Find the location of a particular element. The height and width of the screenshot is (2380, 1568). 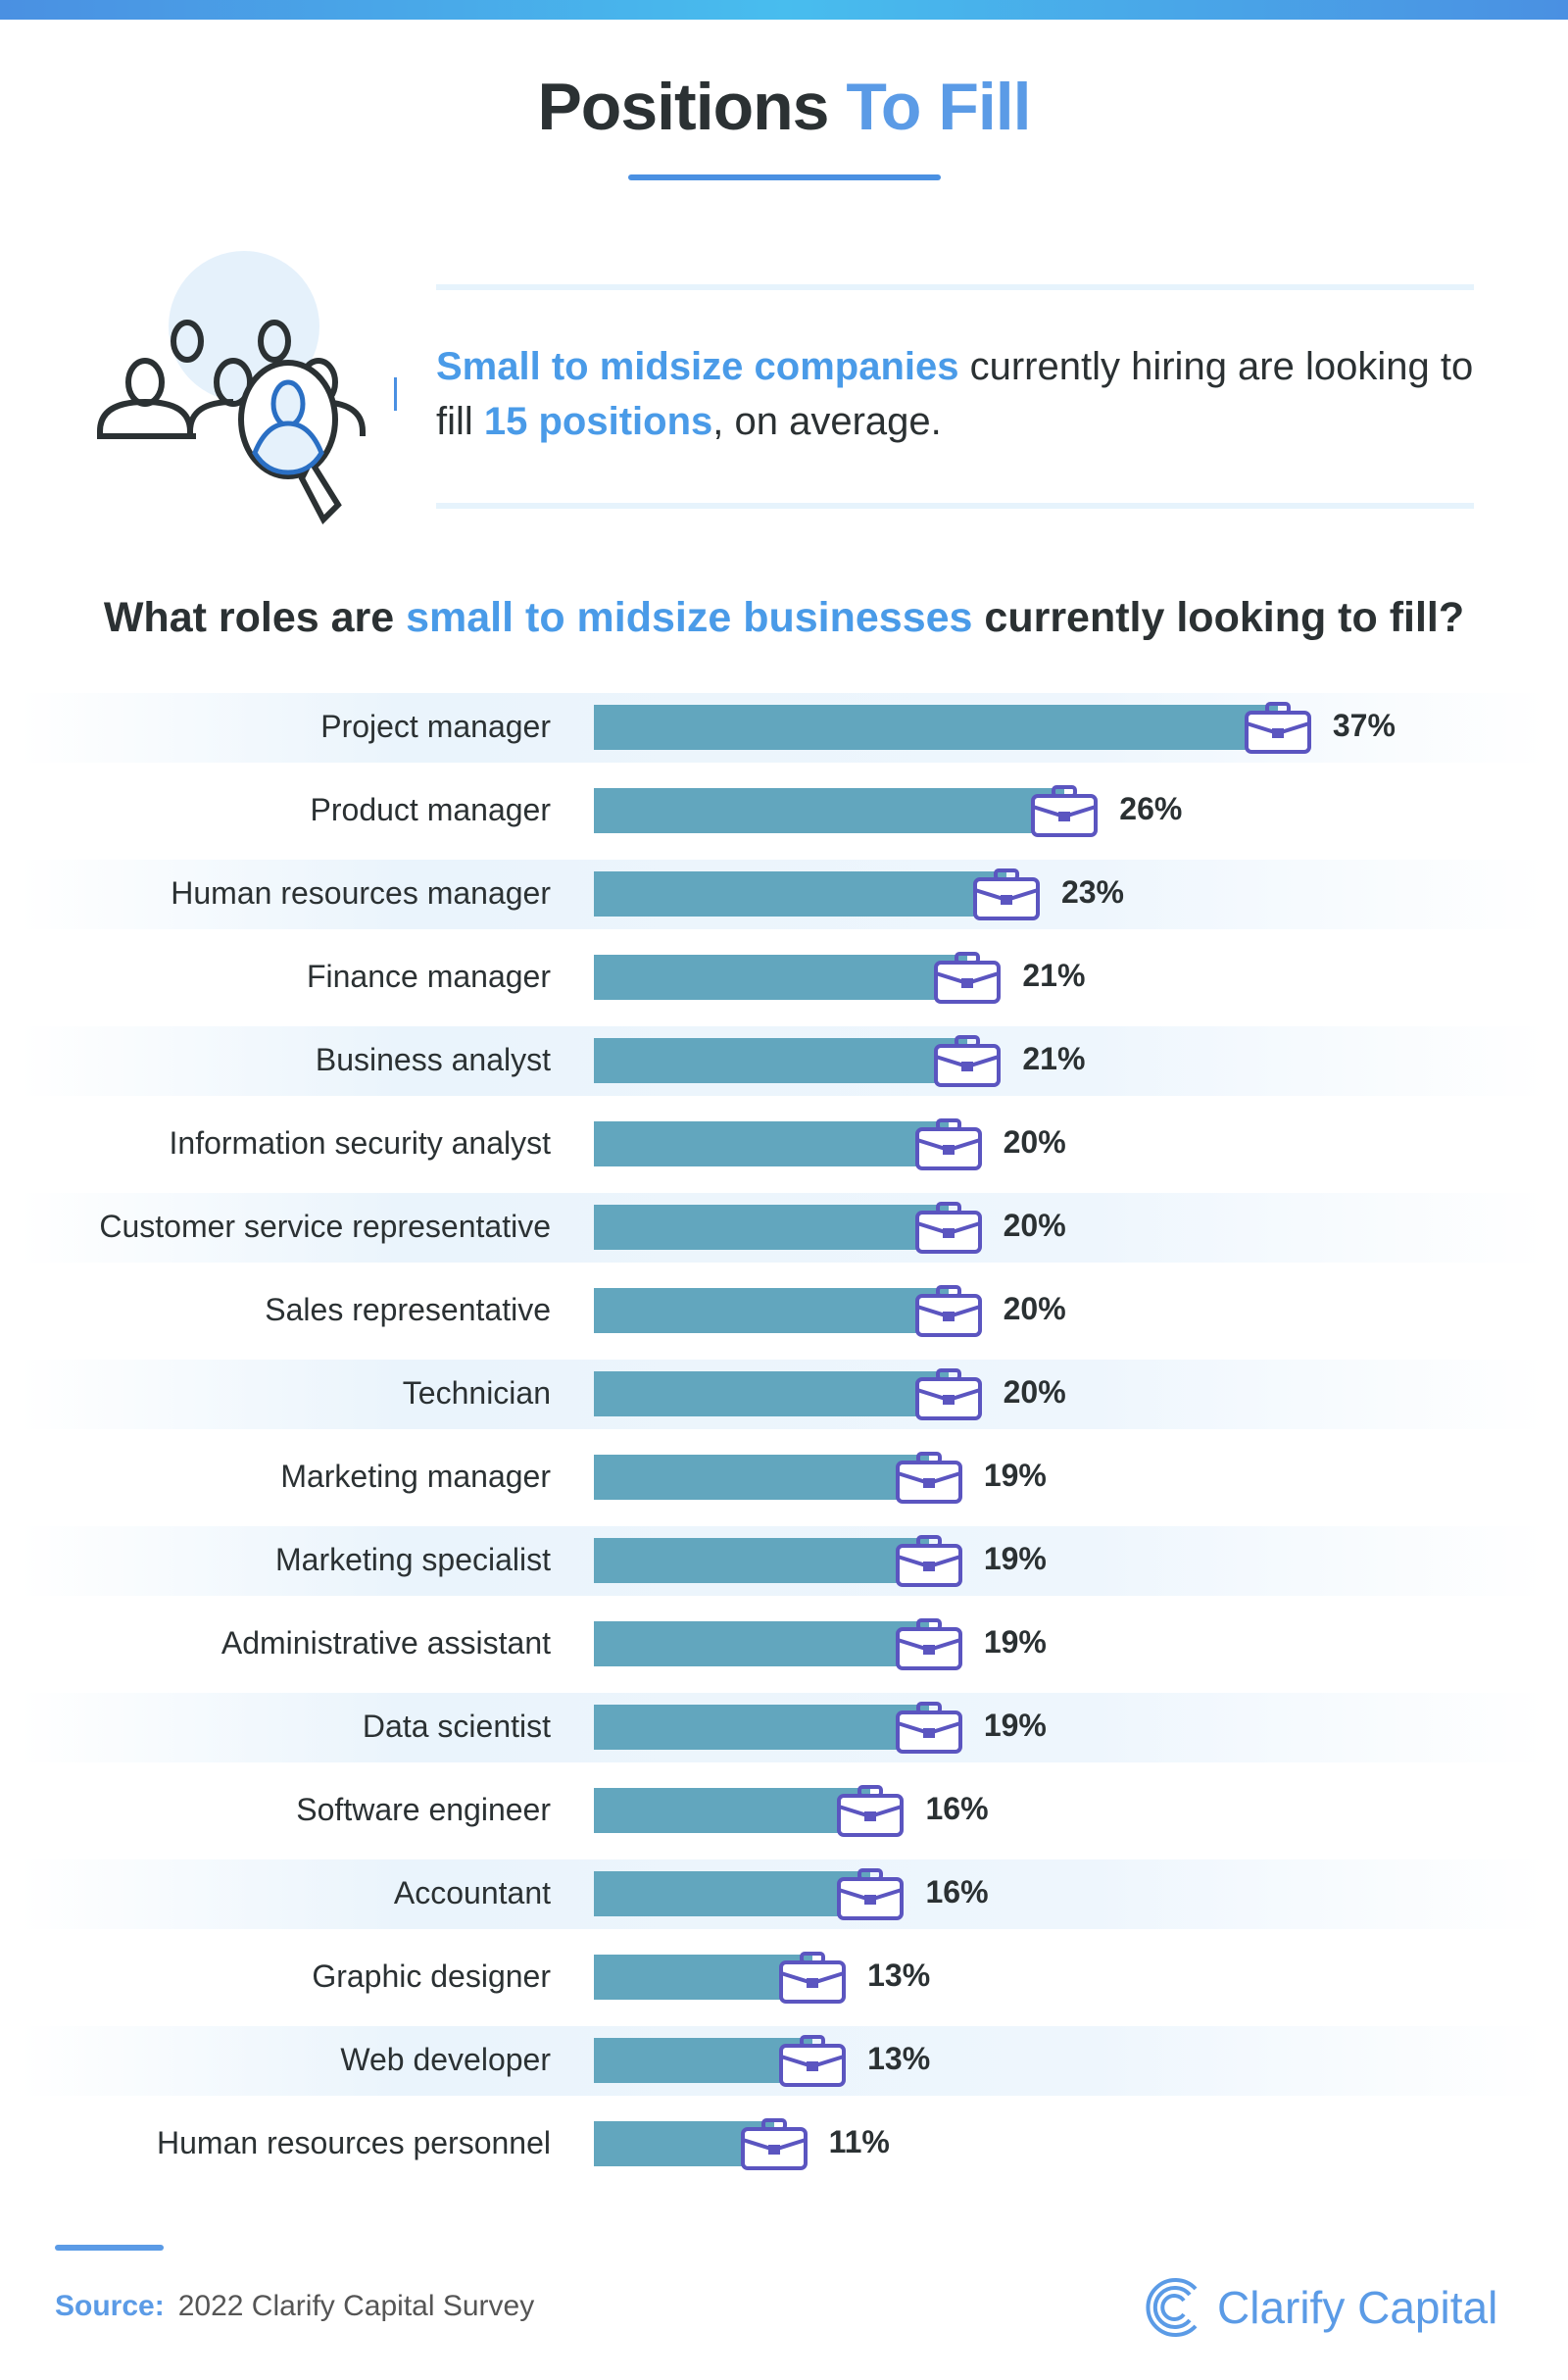

top-accent-bar is located at coordinates (784, 10).